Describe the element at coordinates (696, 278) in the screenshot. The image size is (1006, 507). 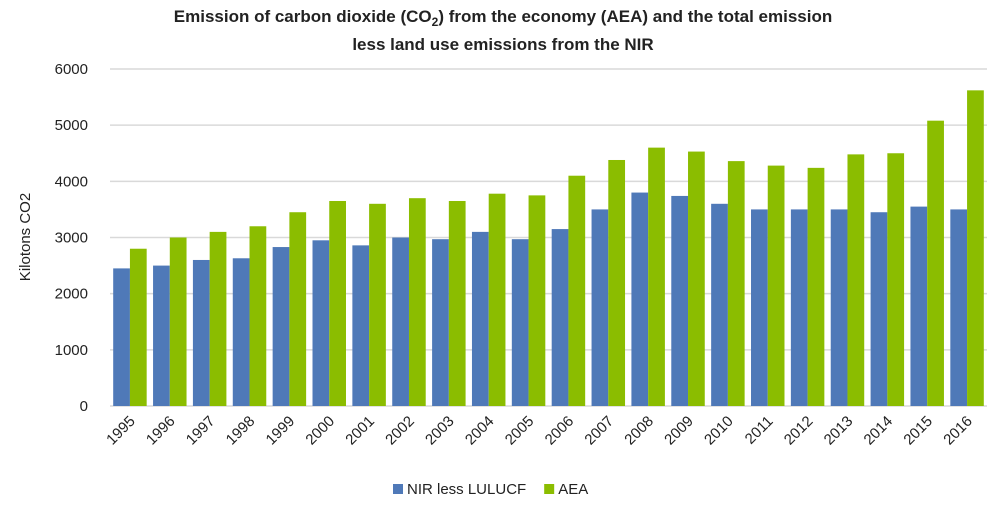
I see `bar-aea-2009` at that location.